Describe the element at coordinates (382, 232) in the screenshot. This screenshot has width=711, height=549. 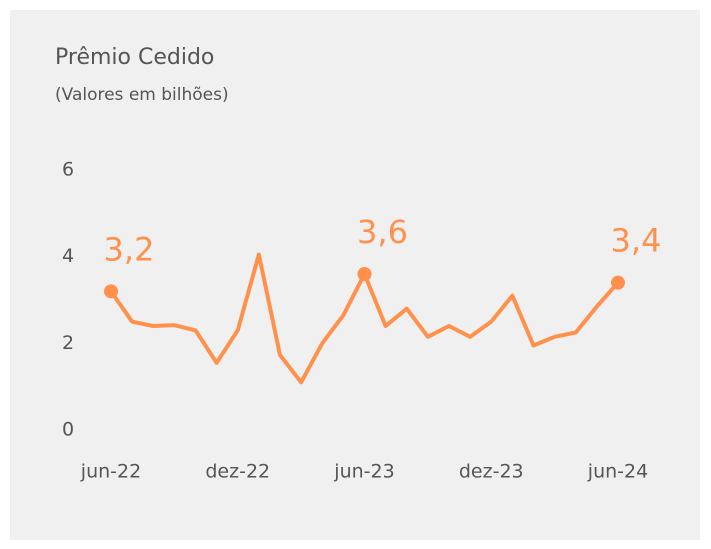
I see `data-label: 3,6` at that location.